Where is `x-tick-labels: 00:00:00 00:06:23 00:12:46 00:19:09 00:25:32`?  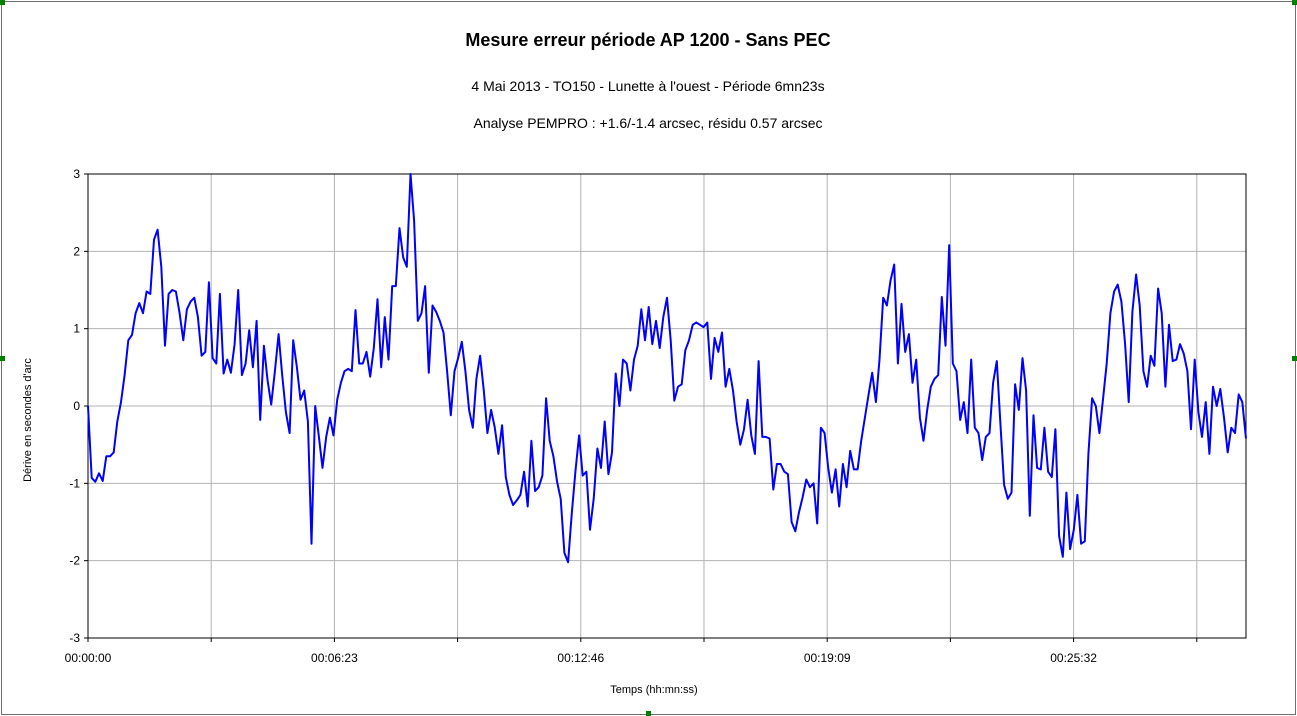
x-tick-labels: 00:00:00 00:06:23 00:12:46 00:19:09 00:25:32 is located at coordinates (631, 651).